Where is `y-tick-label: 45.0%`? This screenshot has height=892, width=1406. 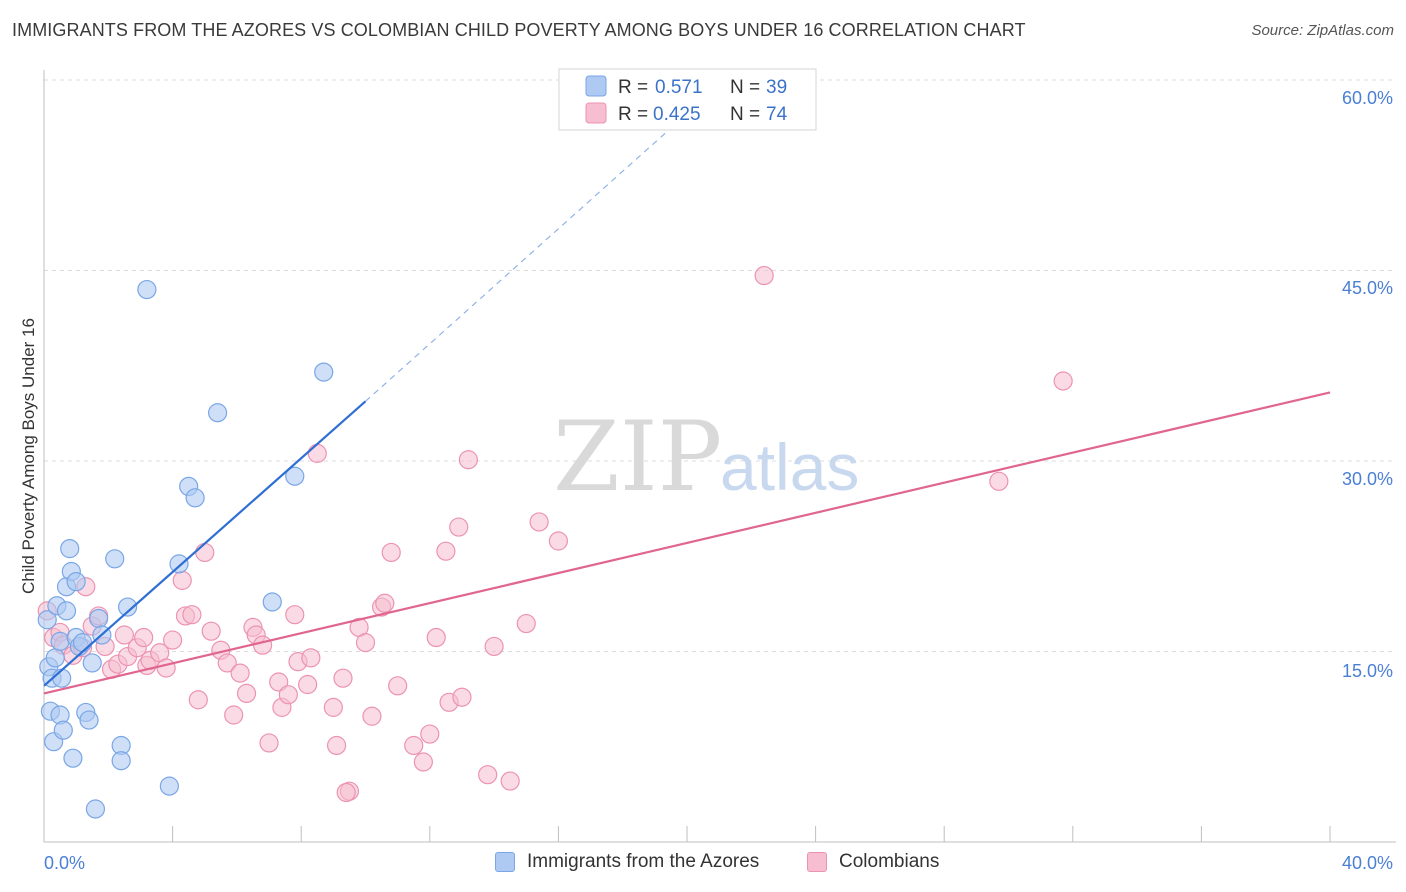
y-tick-label: 45.0% is located at coordinates (1367, 288).